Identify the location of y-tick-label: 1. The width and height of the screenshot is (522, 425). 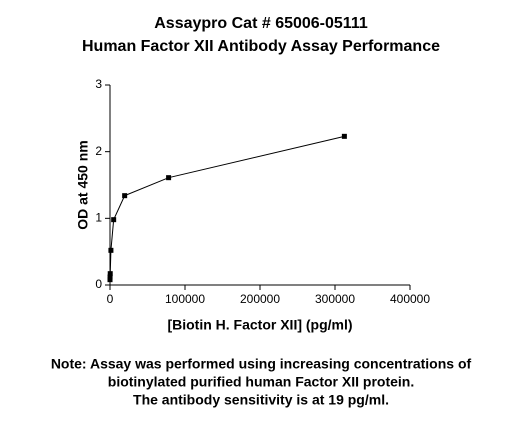
(98, 218).